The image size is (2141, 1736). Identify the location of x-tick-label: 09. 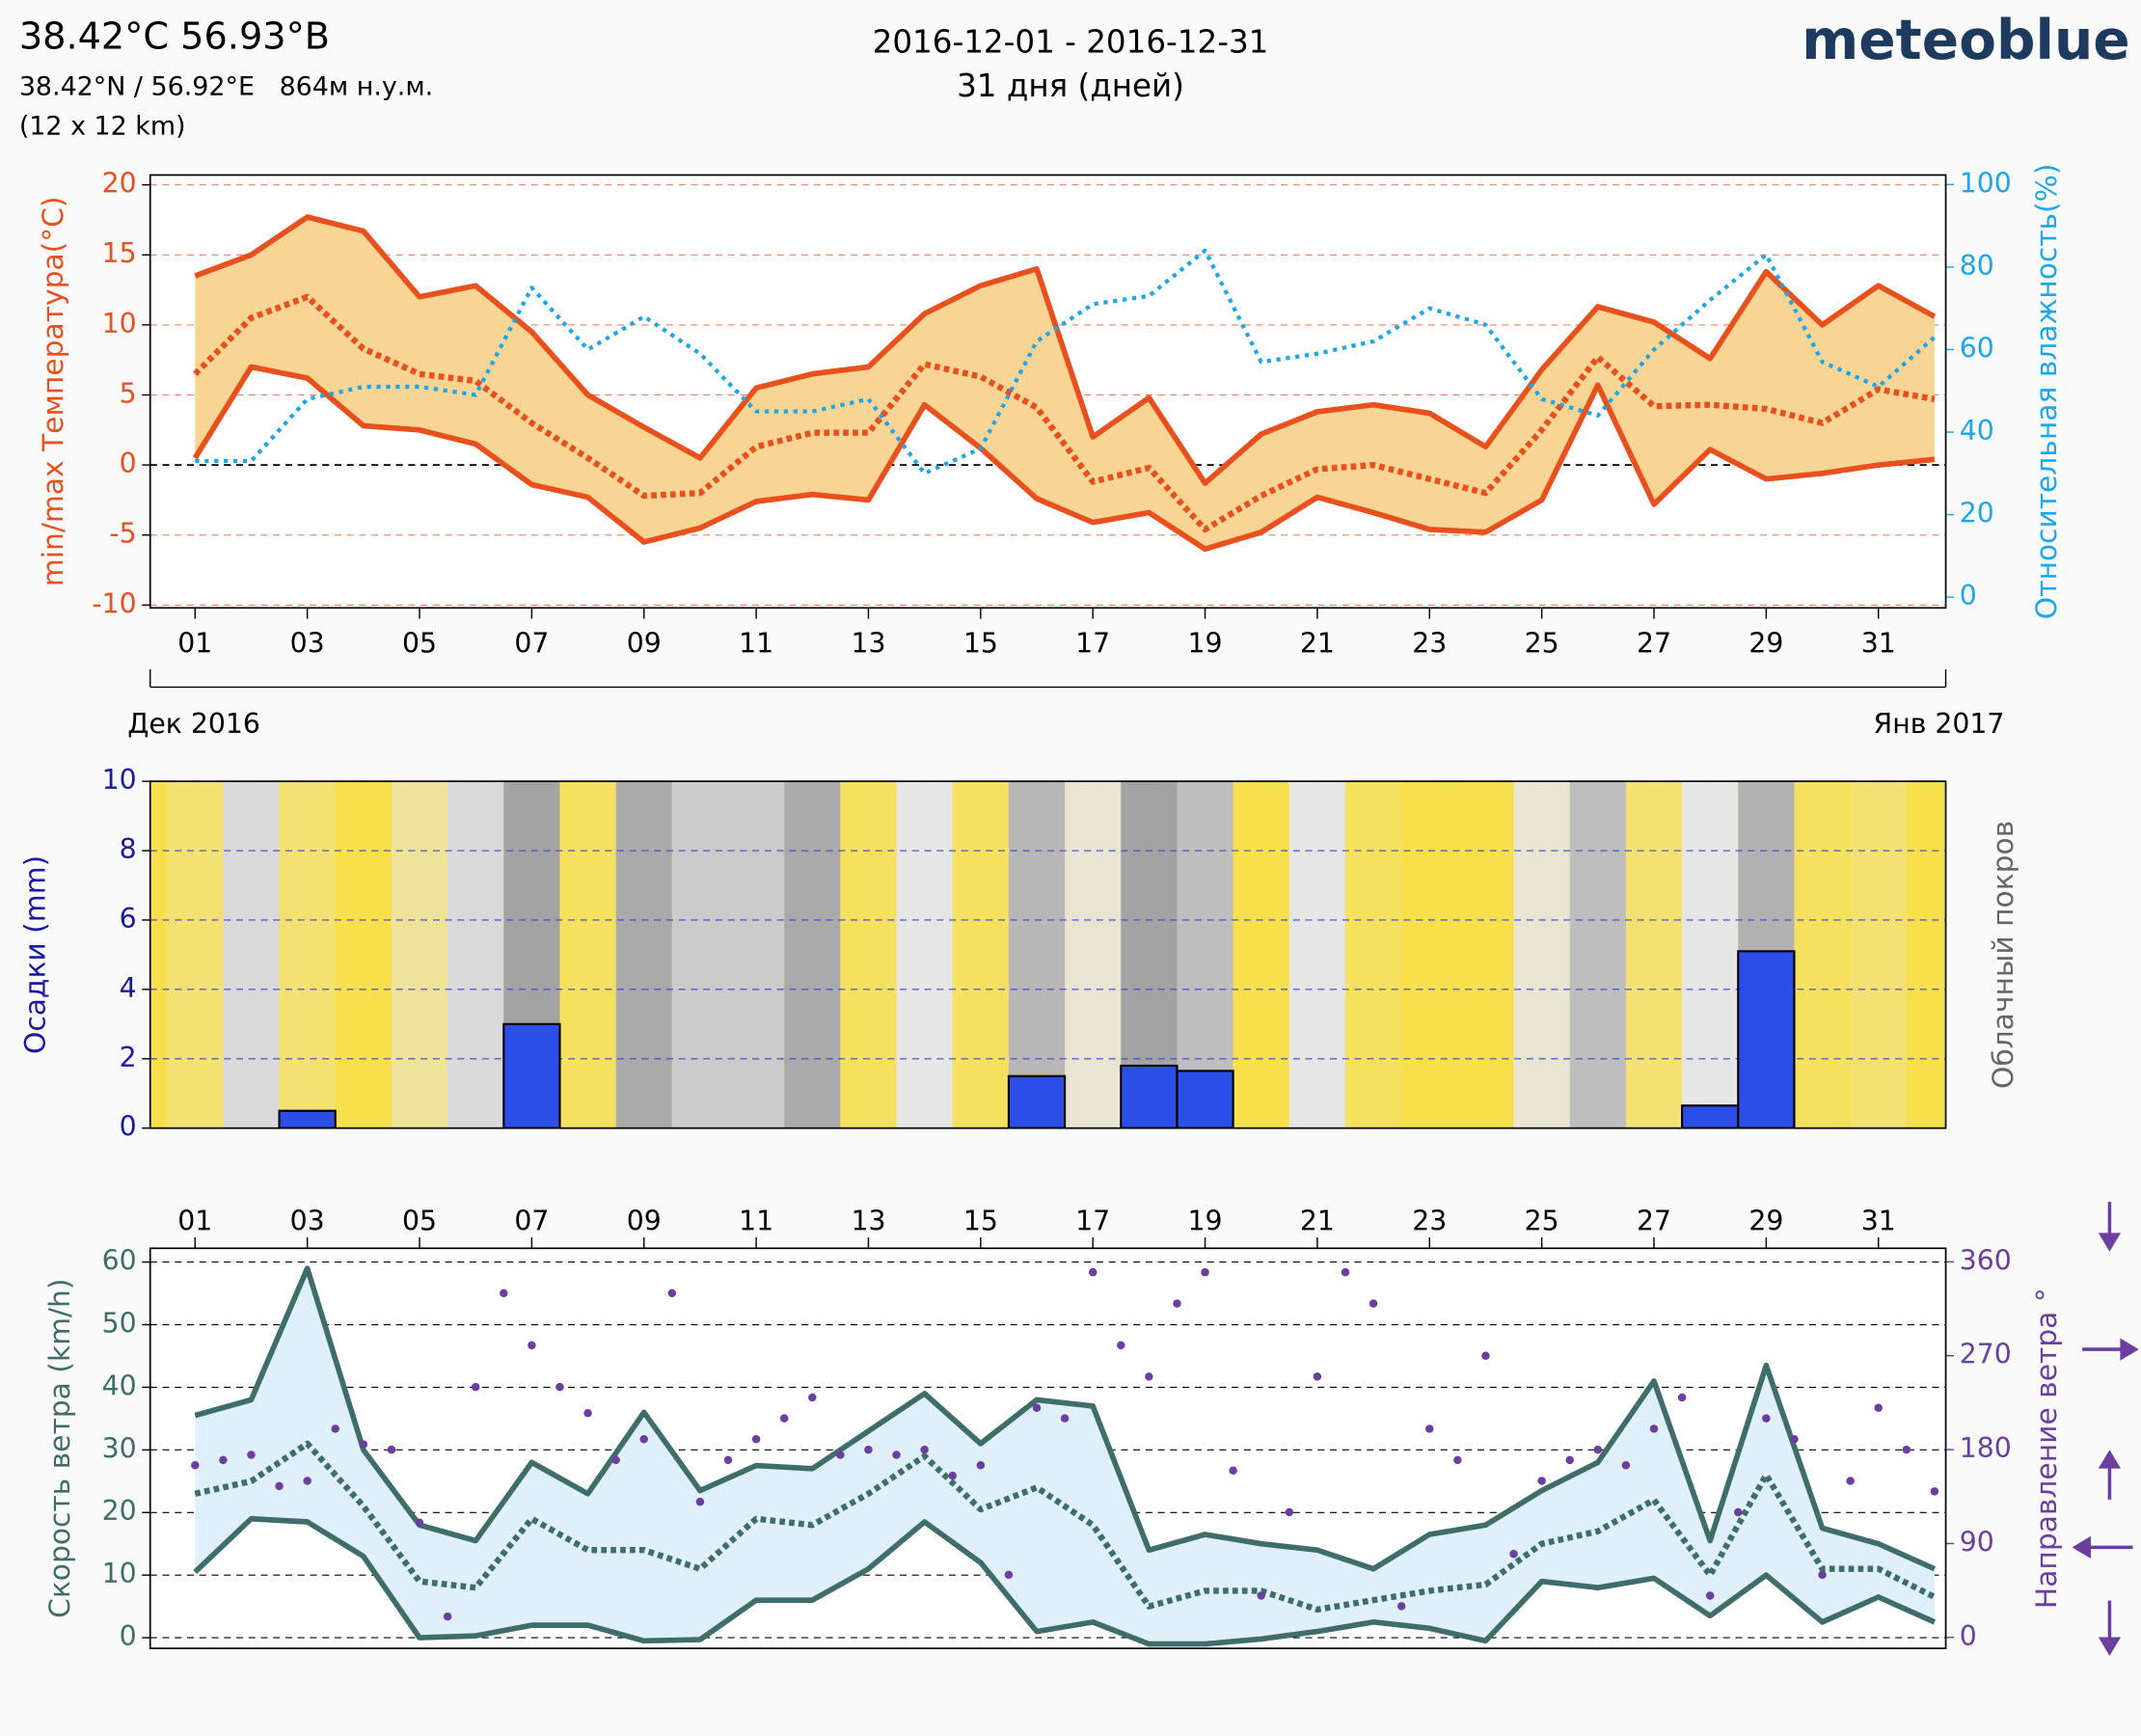
(644, 644).